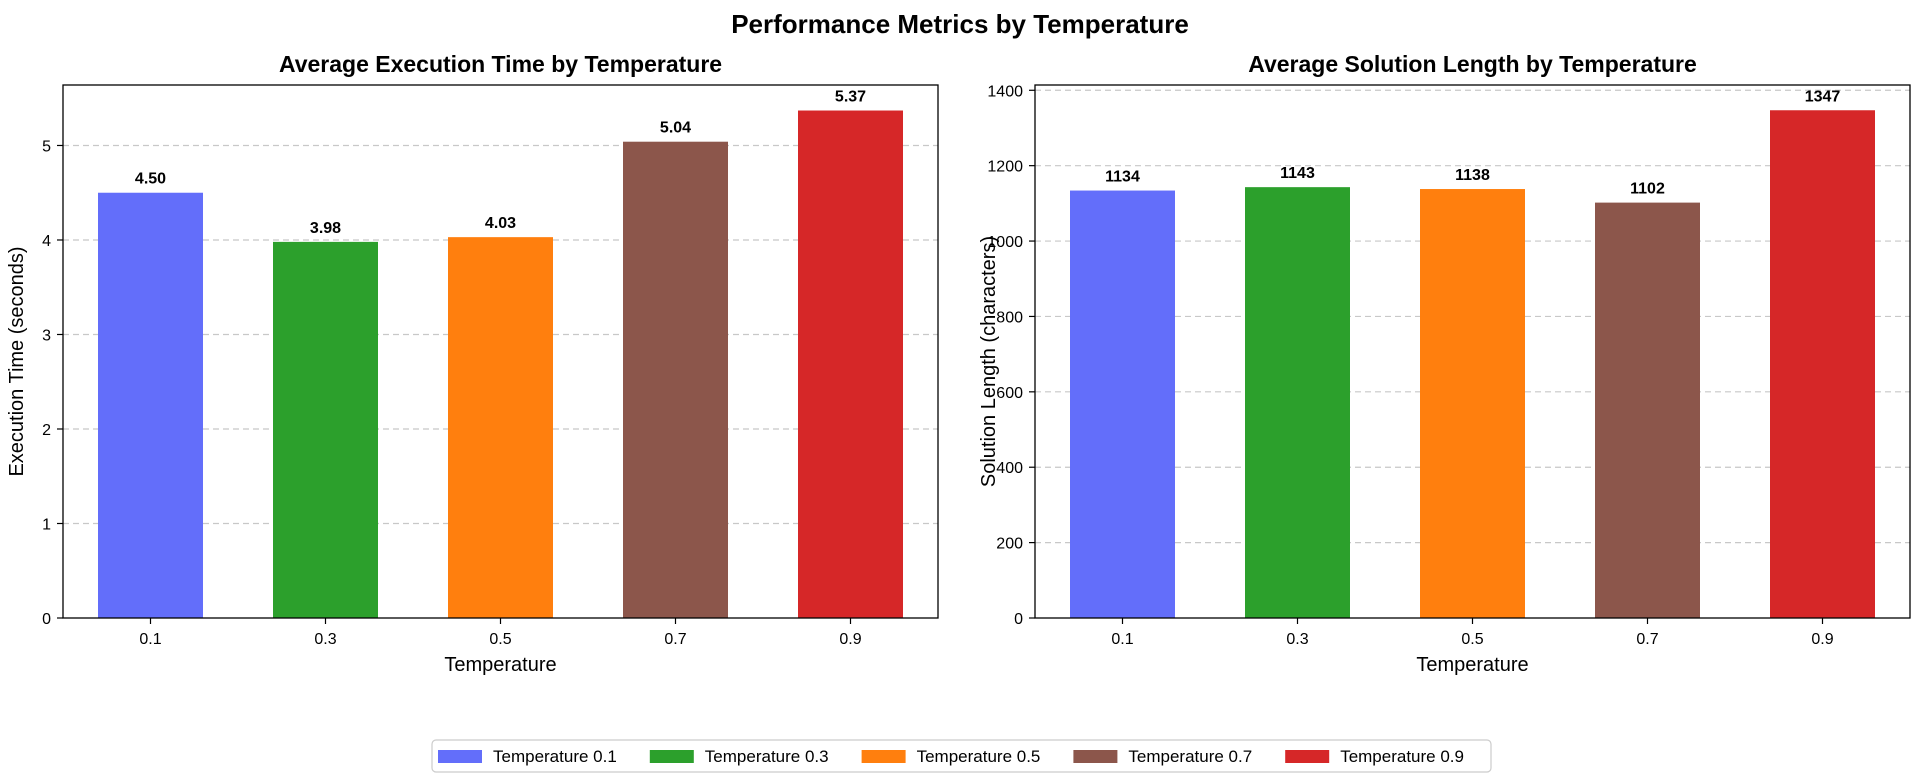 The height and width of the screenshot is (784, 1920). Describe the element at coordinates (1190, 756) in the screenshot. I see `legend-item-label: Temperature 0.7` at that location.